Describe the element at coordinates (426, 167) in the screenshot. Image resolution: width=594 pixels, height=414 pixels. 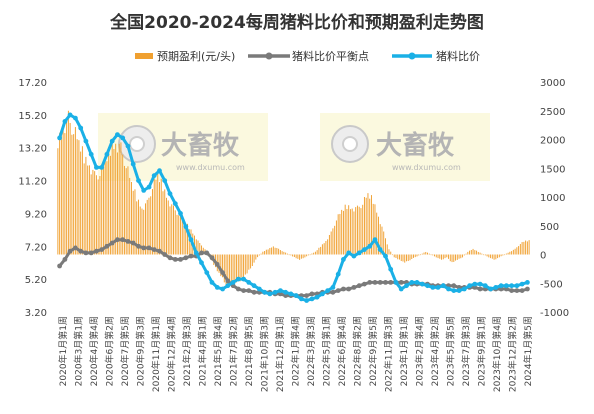
I see `watermark-url-right: www.dxumu.com` at that location.